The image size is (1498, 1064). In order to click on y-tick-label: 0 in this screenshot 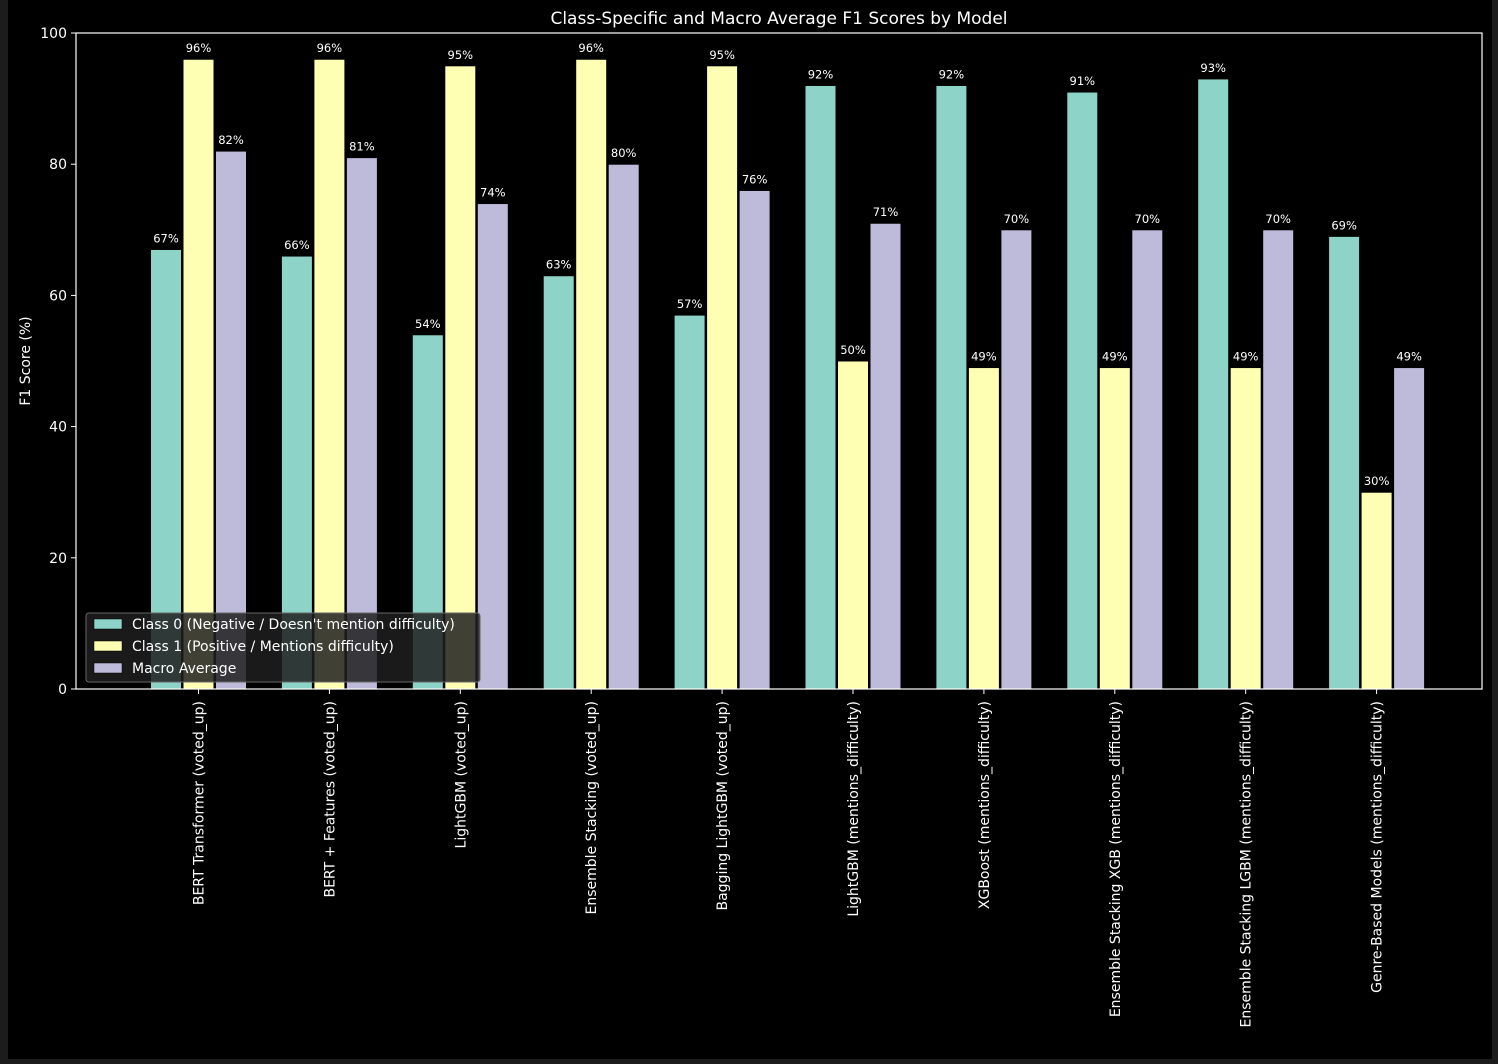, I will do `click(62, 690)`.